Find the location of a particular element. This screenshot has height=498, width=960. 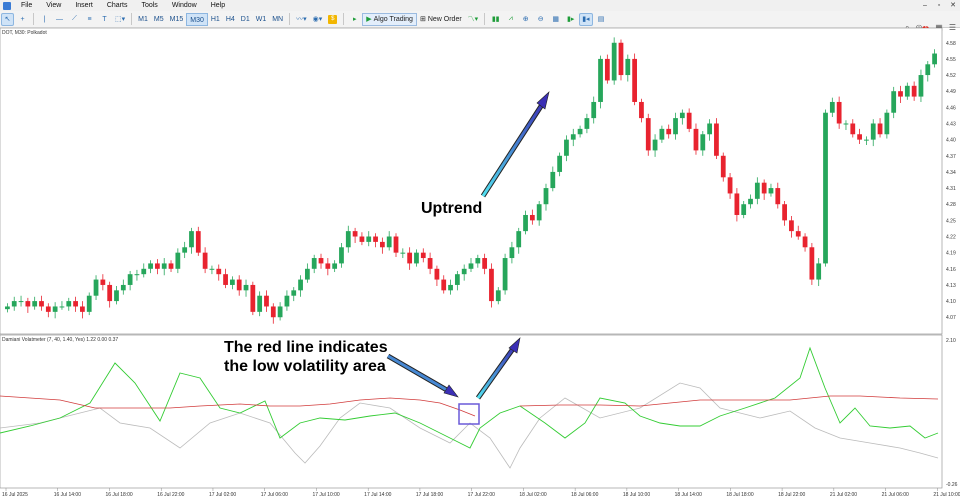

new-order-button: ⊞ New Order is located at coordinates (441, 19).